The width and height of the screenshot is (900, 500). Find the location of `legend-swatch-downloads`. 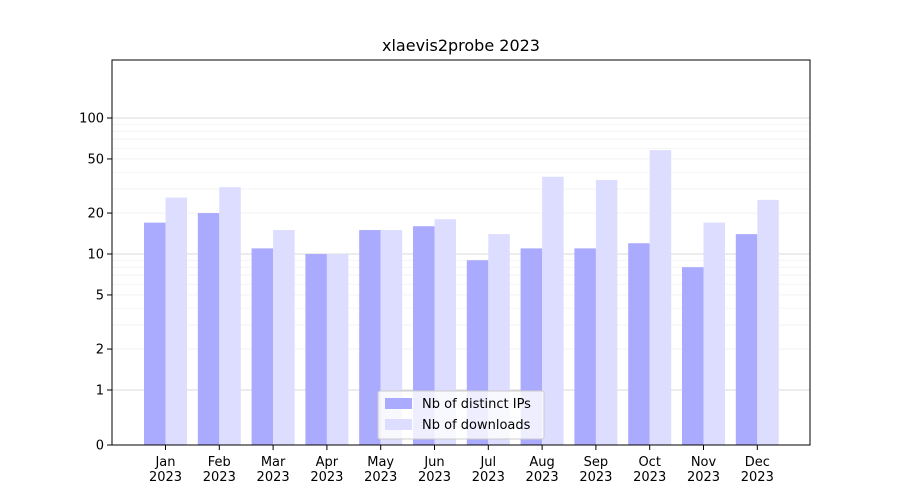

legend-swatch-downloads is located at coordinates (398, 424).